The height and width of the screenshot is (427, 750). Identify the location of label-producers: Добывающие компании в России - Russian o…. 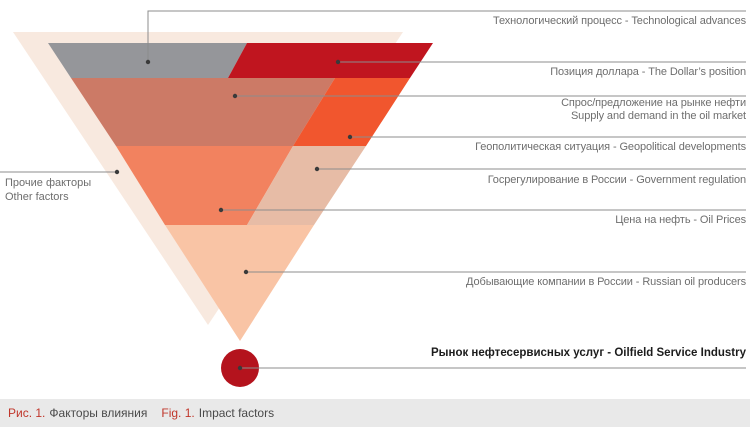
(606, 282).